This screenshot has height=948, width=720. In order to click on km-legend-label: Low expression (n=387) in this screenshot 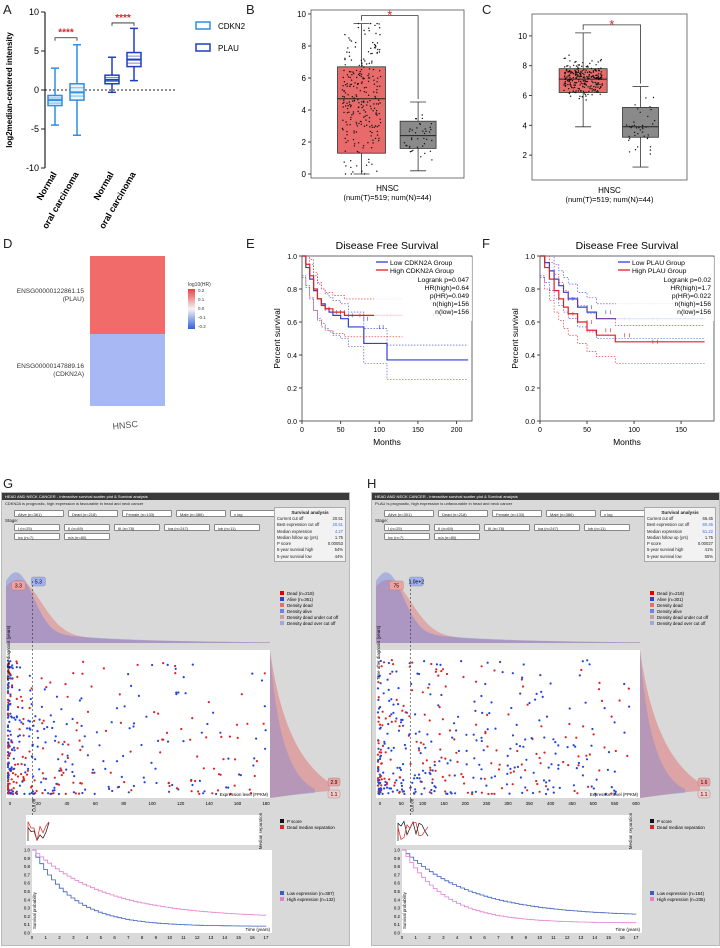, I will do `click(311, 893)`.